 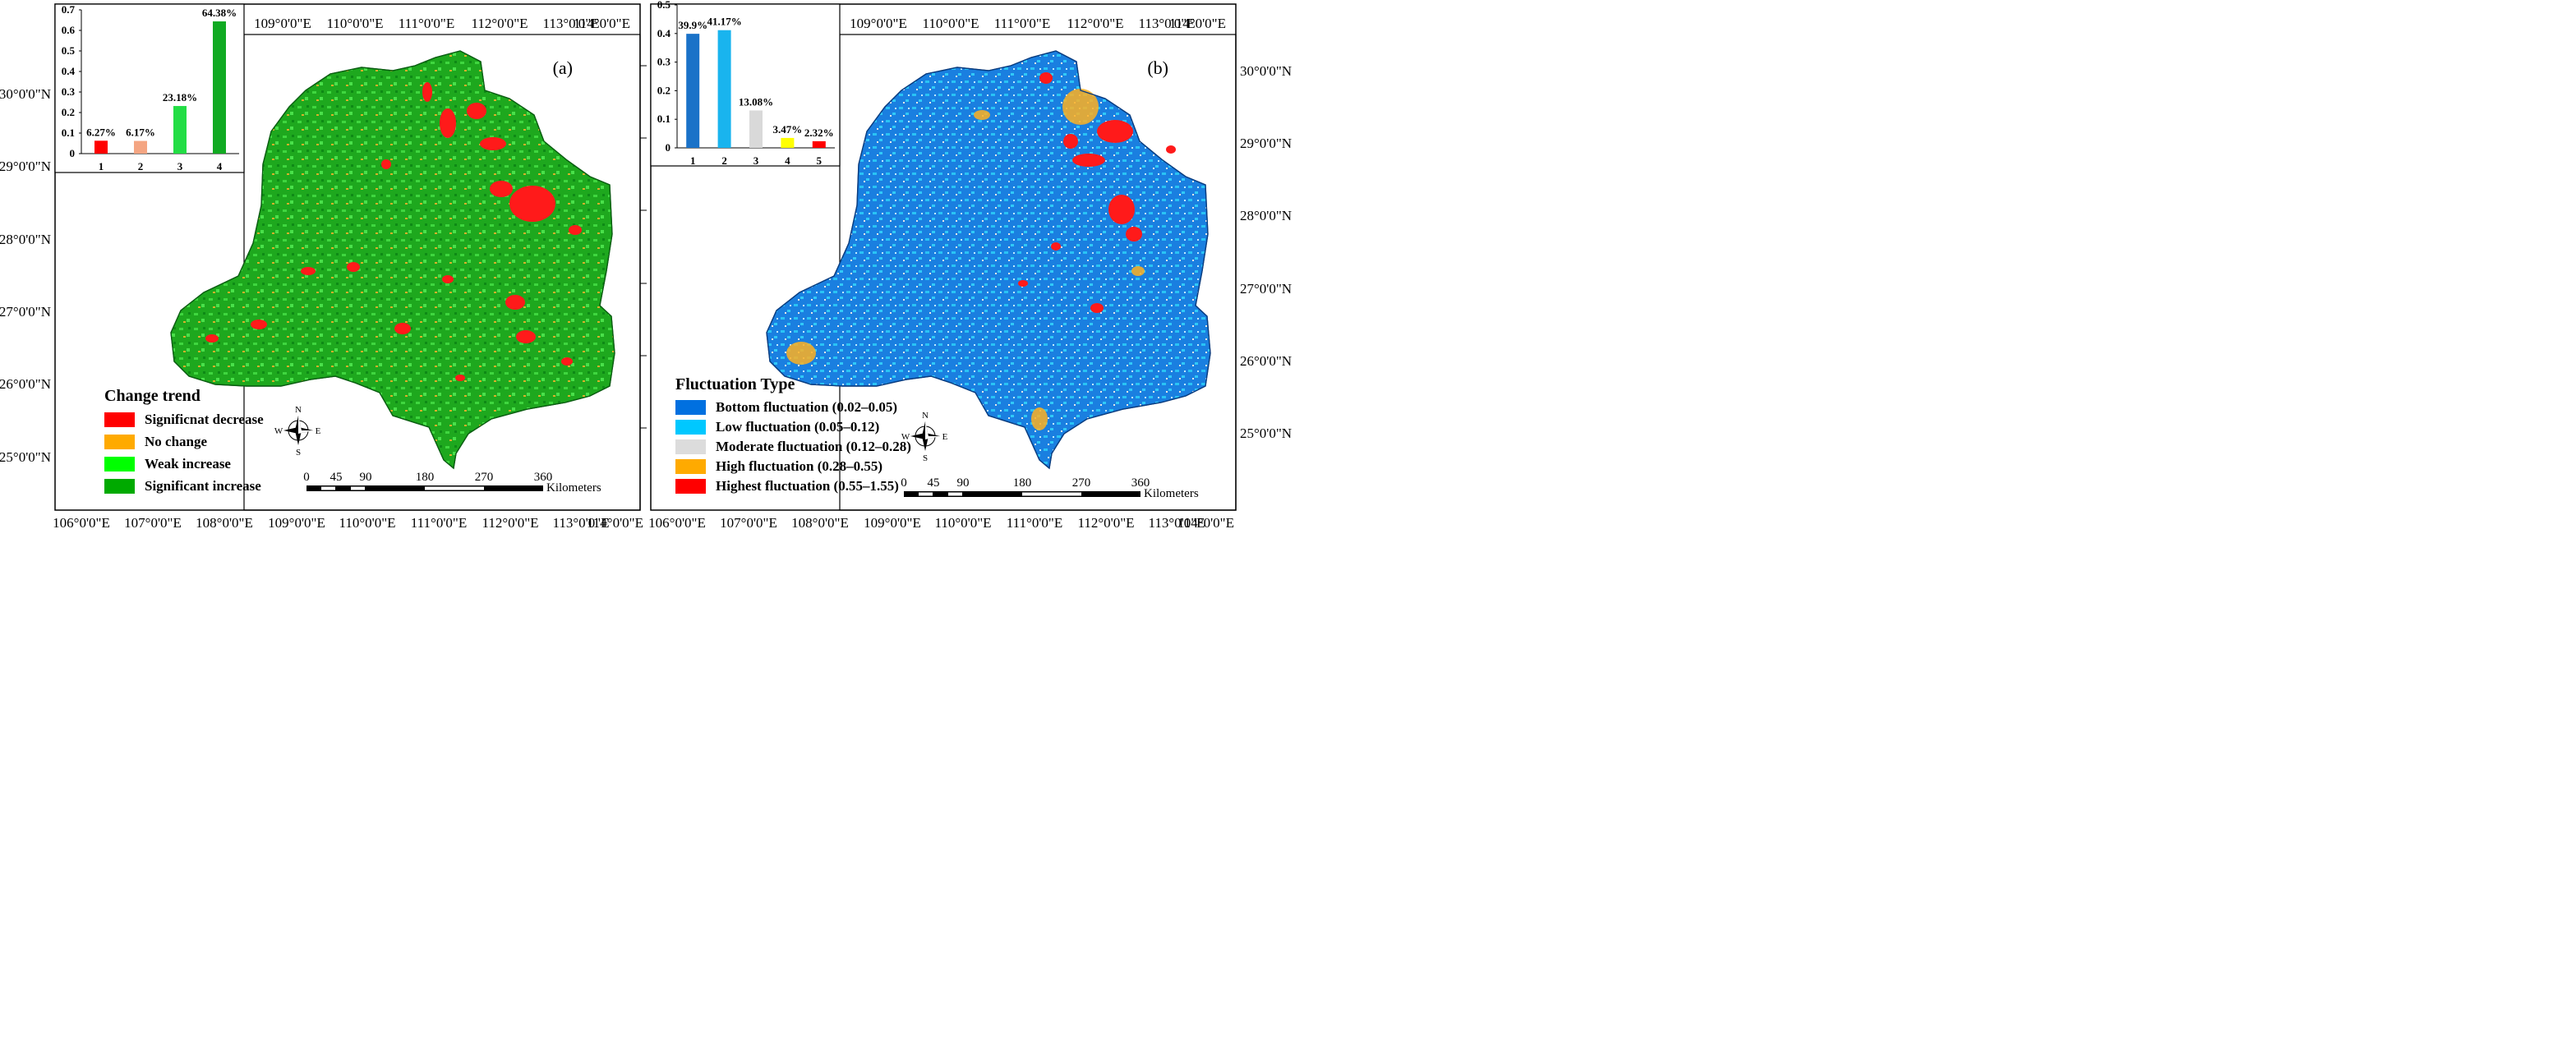 I want to click on legend-label: High fluctuation (0.28–0.55), so click(x=799, y=466).